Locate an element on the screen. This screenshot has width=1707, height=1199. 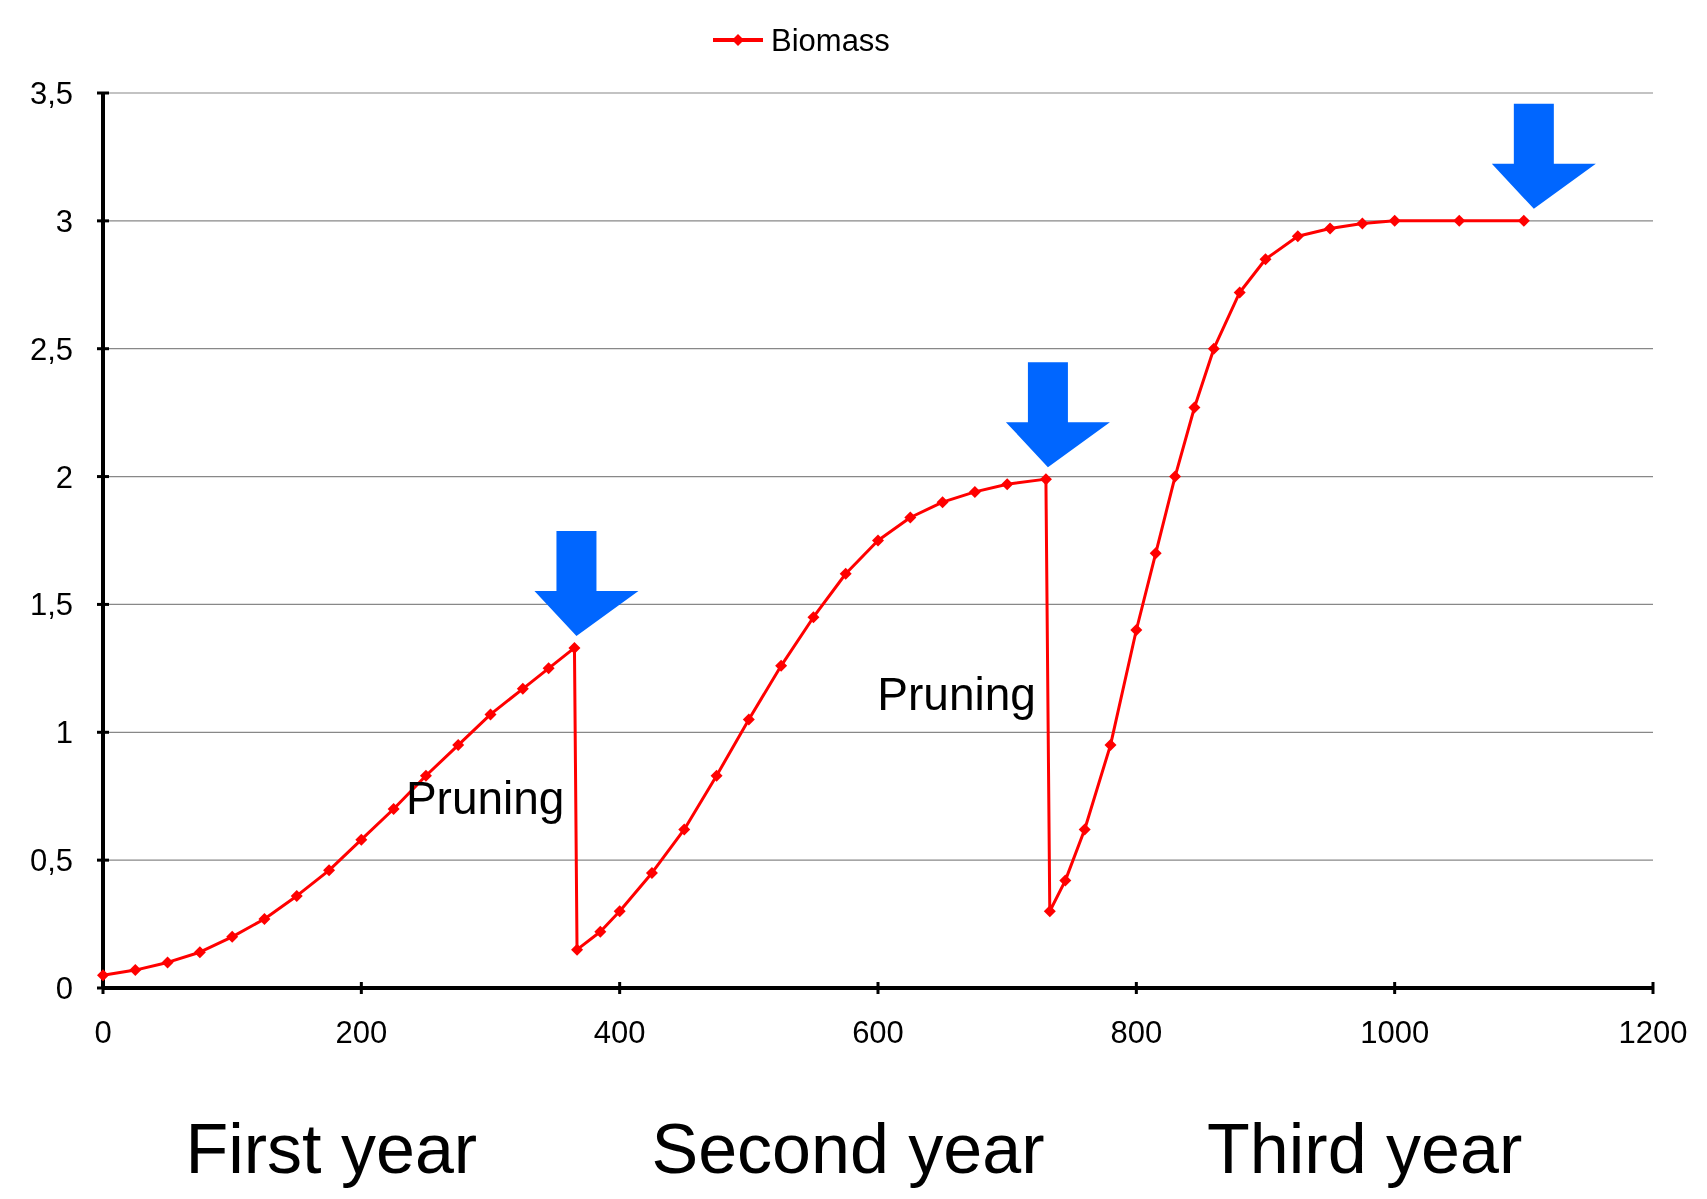
x-tick-label: 1200 is located at coordinates (1653, 1032).